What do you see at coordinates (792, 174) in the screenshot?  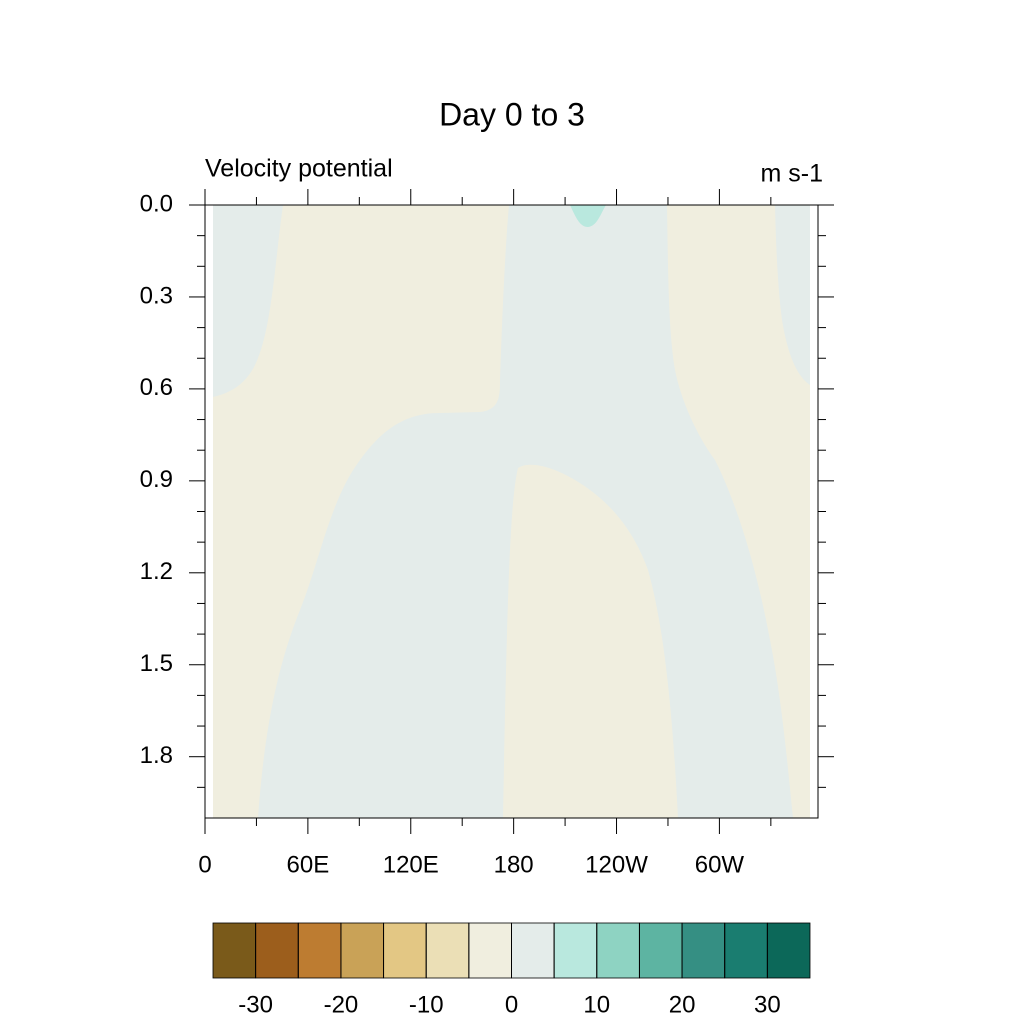 I see `units-label: m s-1` at bounding box center [792, 174].